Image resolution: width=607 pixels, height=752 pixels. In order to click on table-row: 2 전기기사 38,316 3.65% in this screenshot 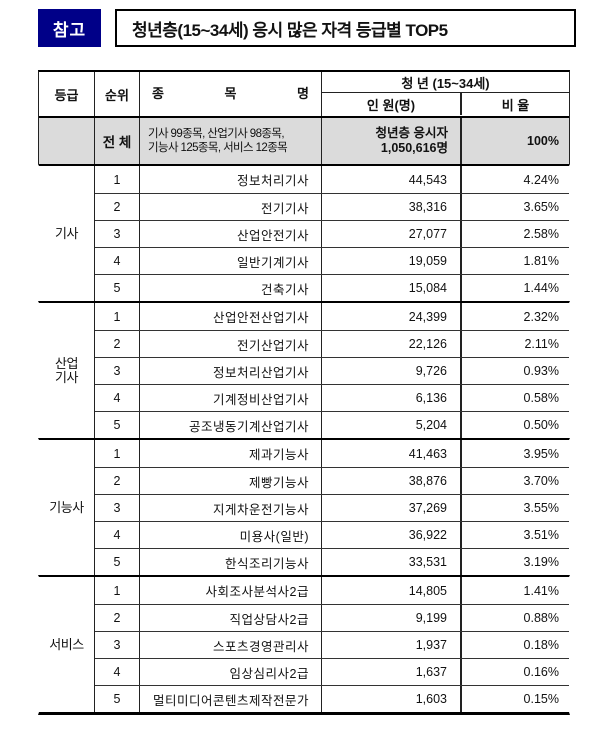, I will do `click(332, 206)`.